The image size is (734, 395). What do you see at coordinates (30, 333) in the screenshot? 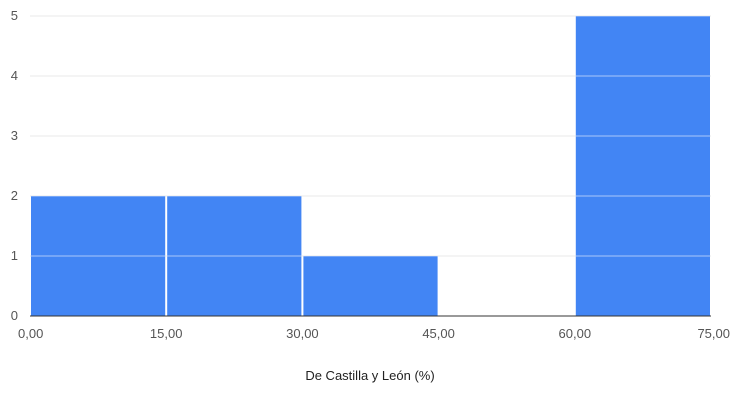
I see `x-tick-label: 0,00` at bounding box center [30, 333].